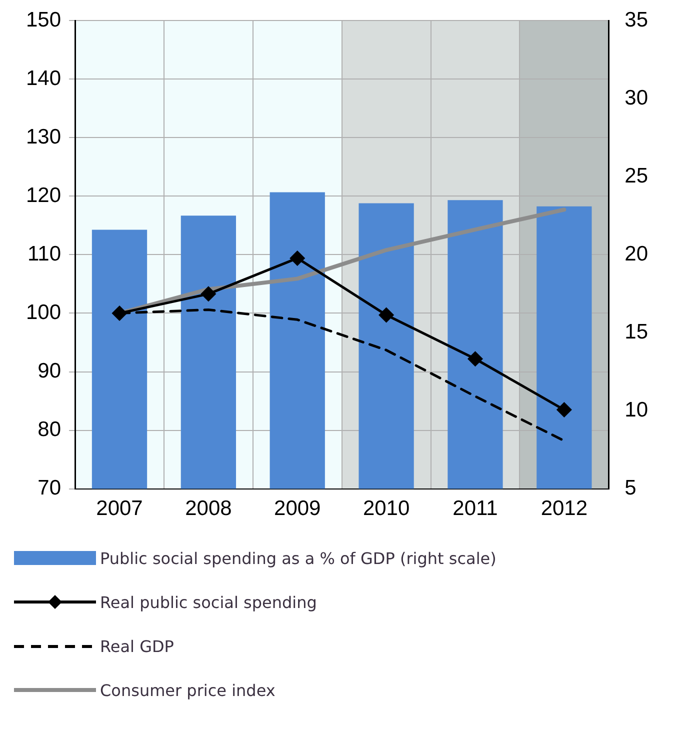 The image size is (686, 736). What do you see at coordinates (630, 488) in the screenshot?
I see `y2-tick-label: 5` at bounding box center [630, 488].